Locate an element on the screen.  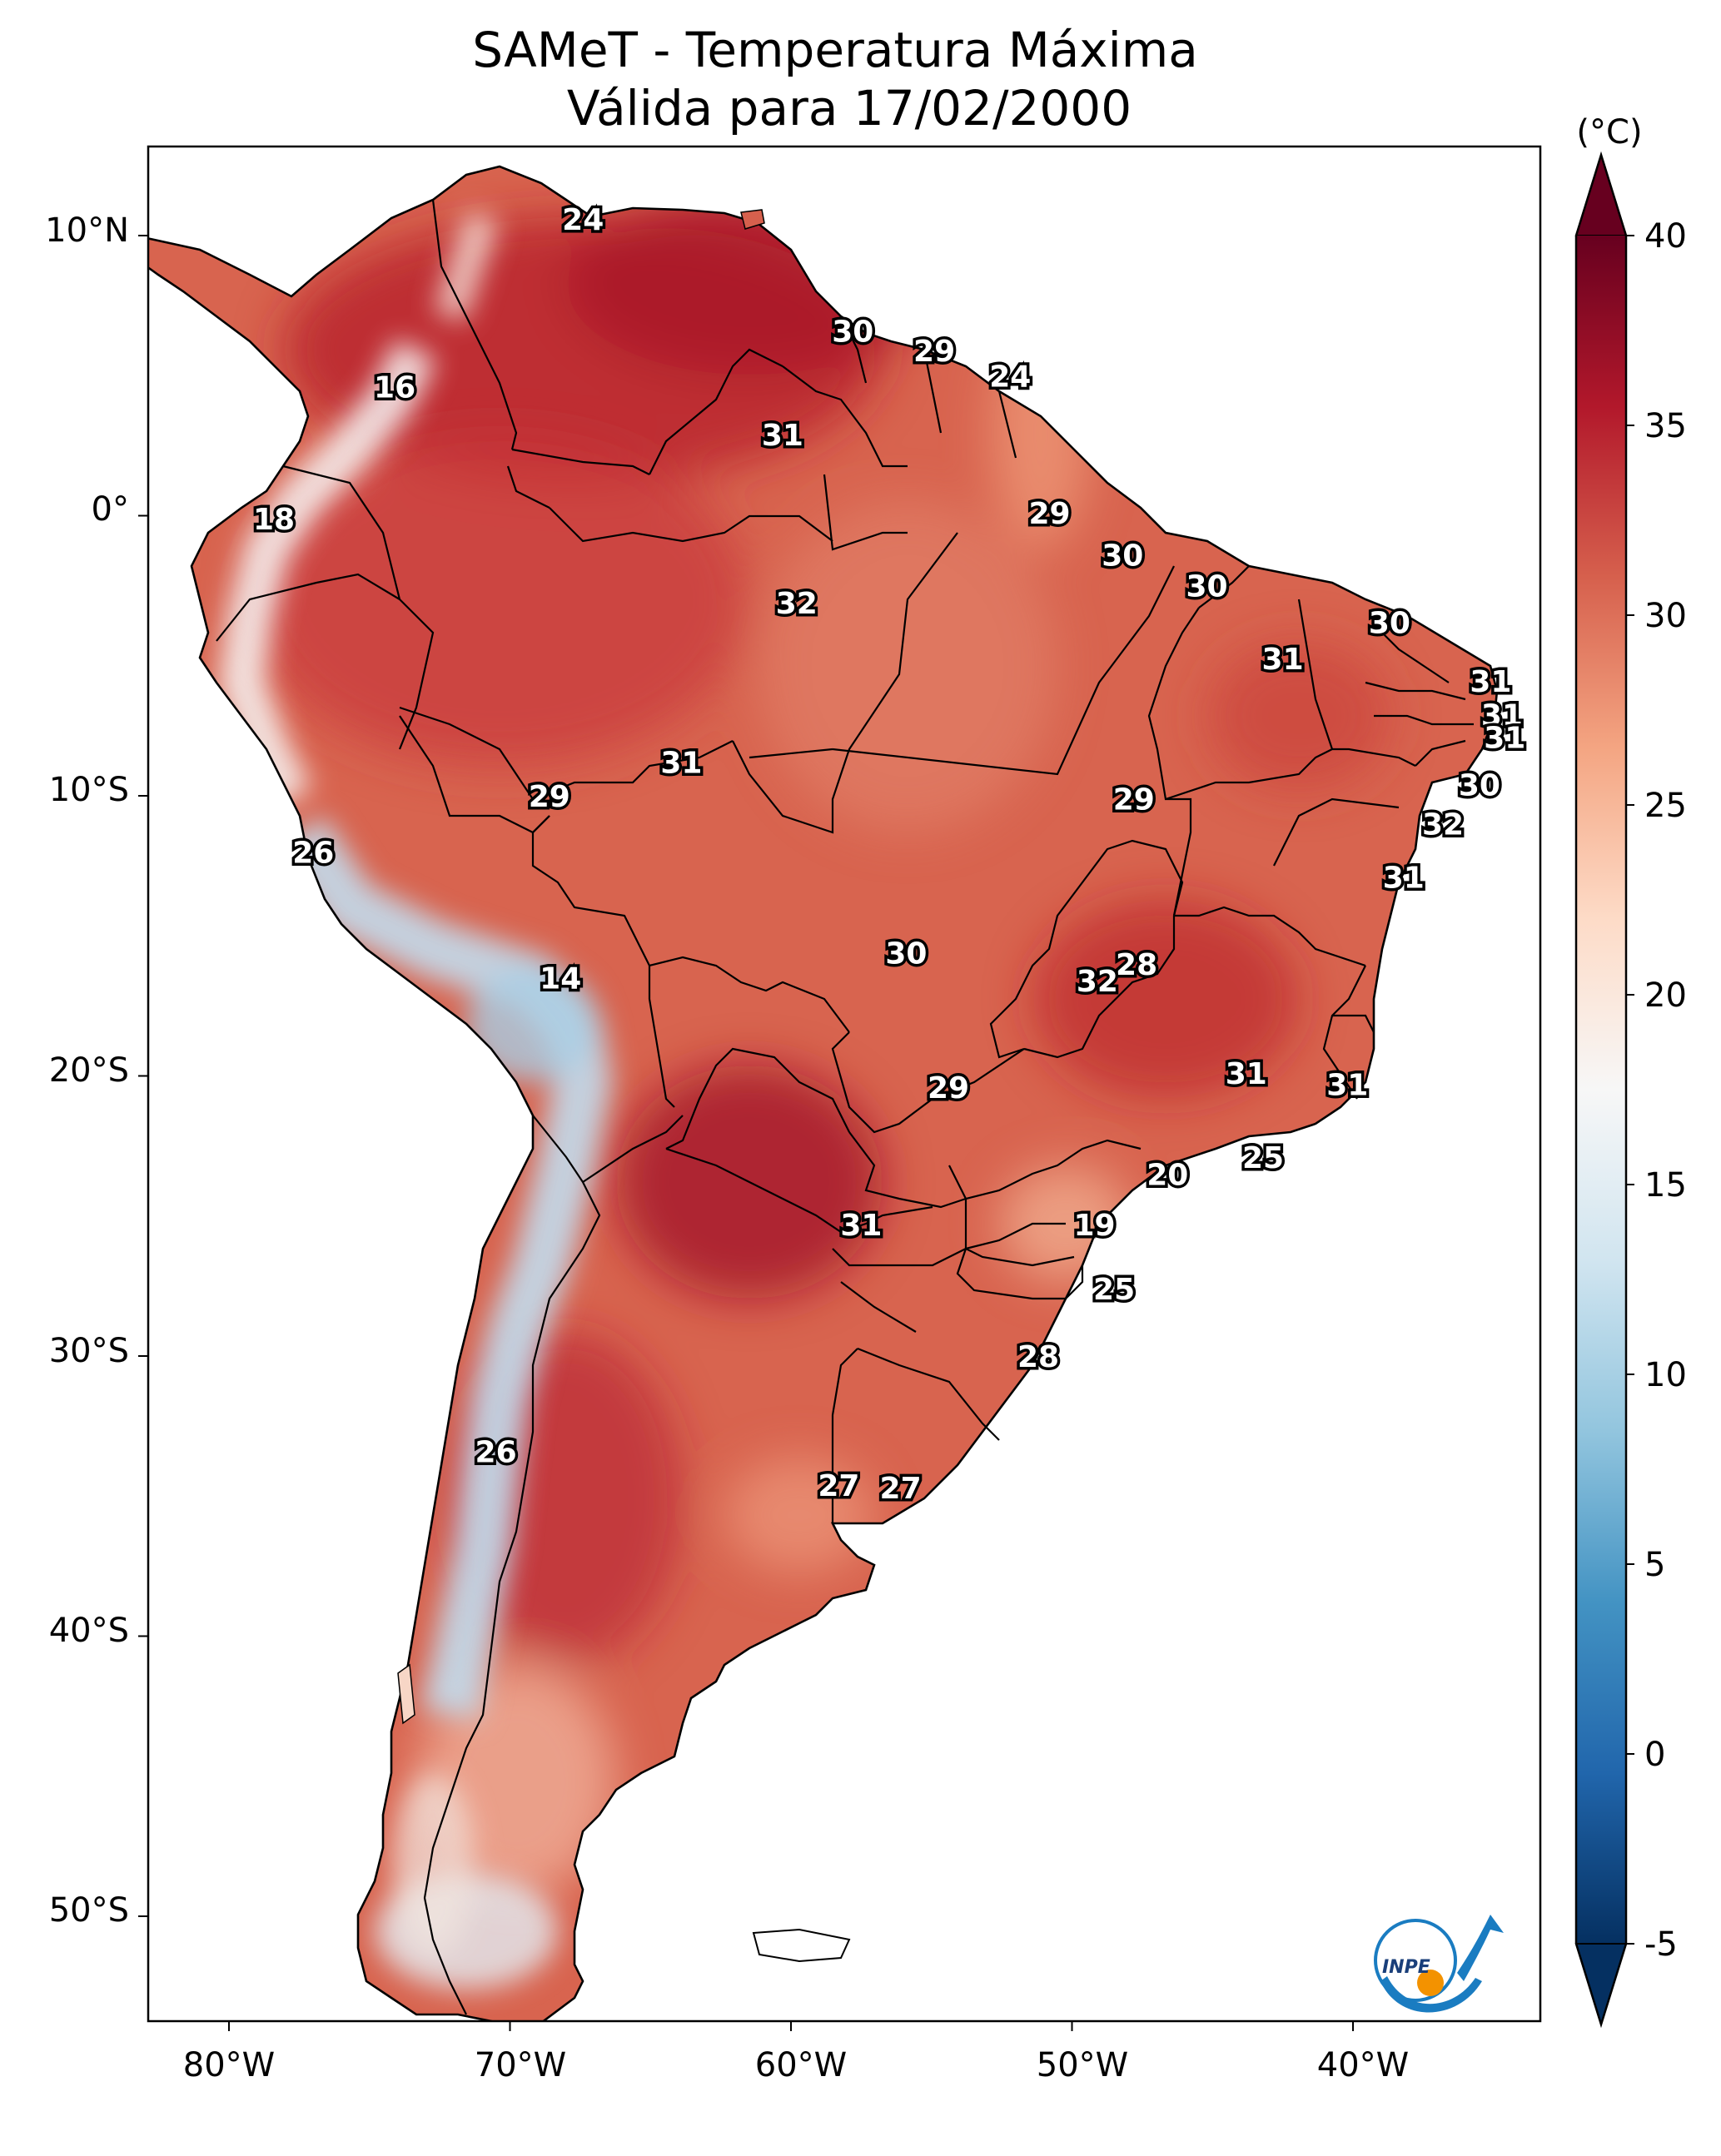
lat-tick-10n: 10°N is located at coordinates (87, 231).